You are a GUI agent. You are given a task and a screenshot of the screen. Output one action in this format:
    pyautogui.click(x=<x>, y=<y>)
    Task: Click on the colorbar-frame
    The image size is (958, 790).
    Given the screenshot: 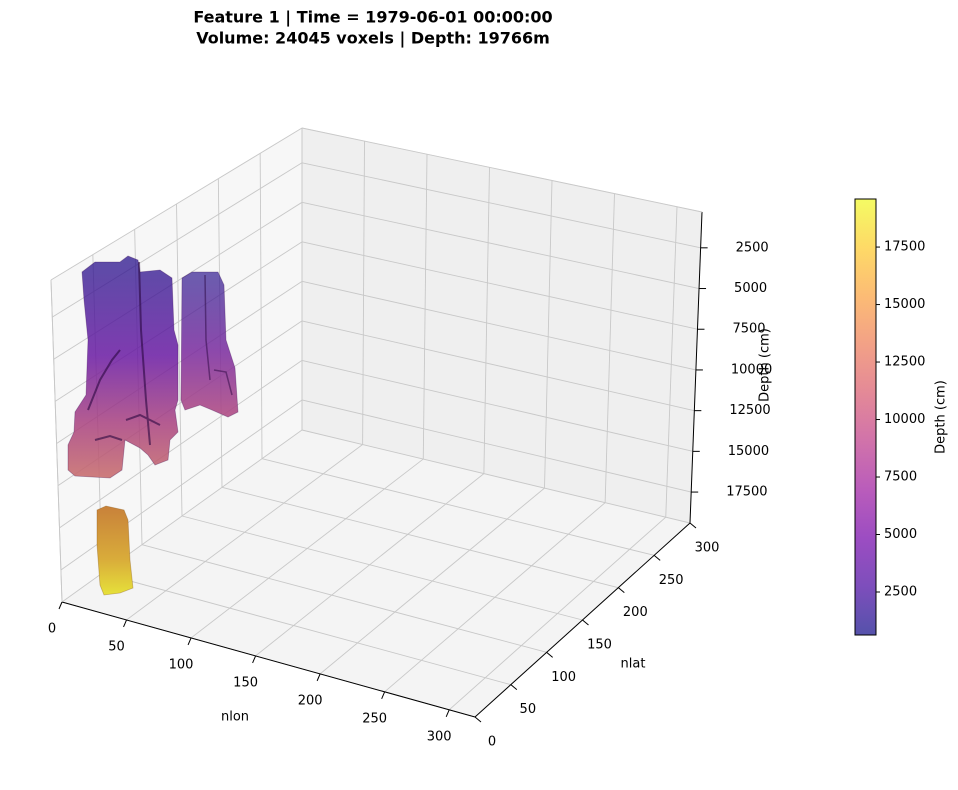 What is the action you would take?
    pyautogui.click(x=865, y=417)
    